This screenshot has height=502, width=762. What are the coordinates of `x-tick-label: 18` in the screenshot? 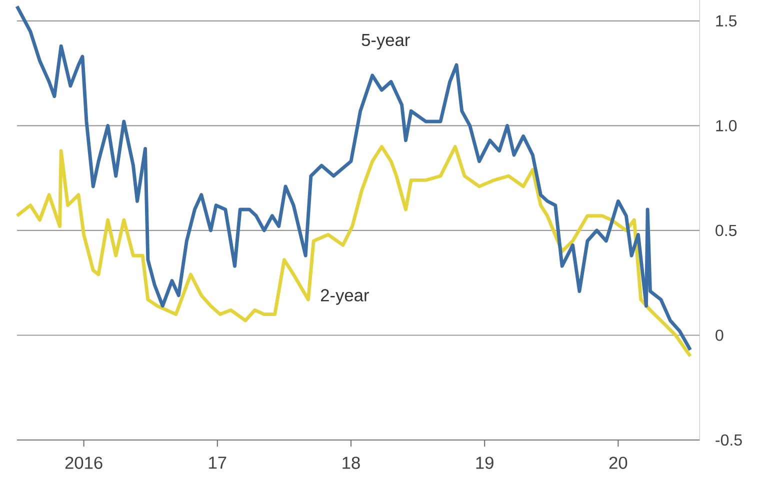 It's located at (351, 462).